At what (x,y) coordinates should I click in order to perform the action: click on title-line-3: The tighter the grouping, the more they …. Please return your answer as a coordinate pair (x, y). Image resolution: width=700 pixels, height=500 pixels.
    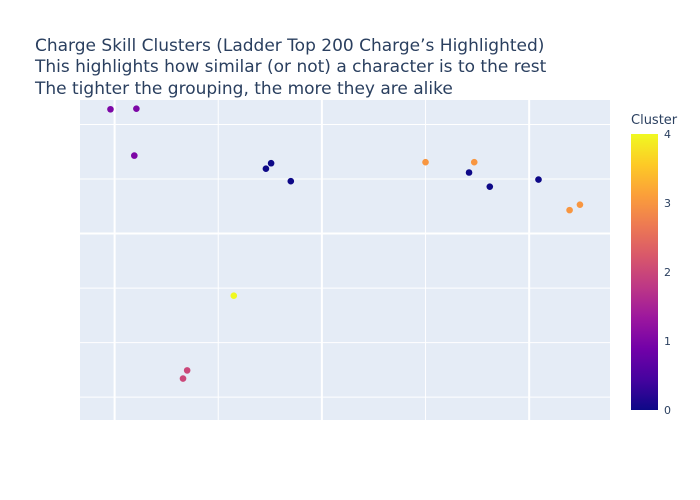
    Looking at the image, I should click on (243, 89).